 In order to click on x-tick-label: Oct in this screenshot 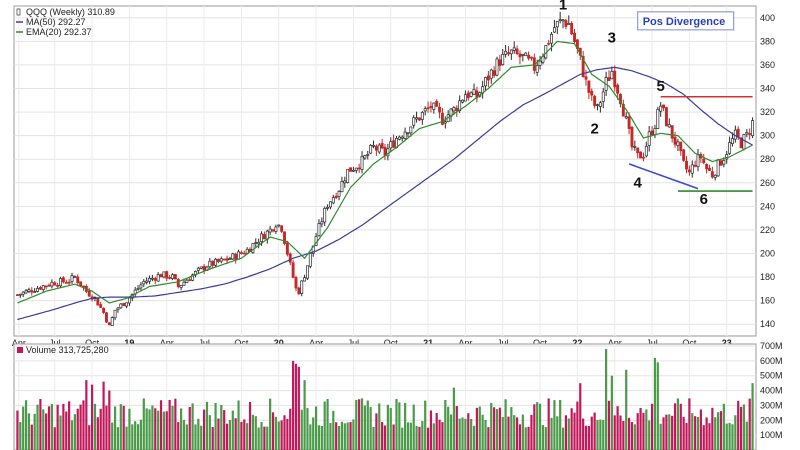, I will do `click(540, 343)`.